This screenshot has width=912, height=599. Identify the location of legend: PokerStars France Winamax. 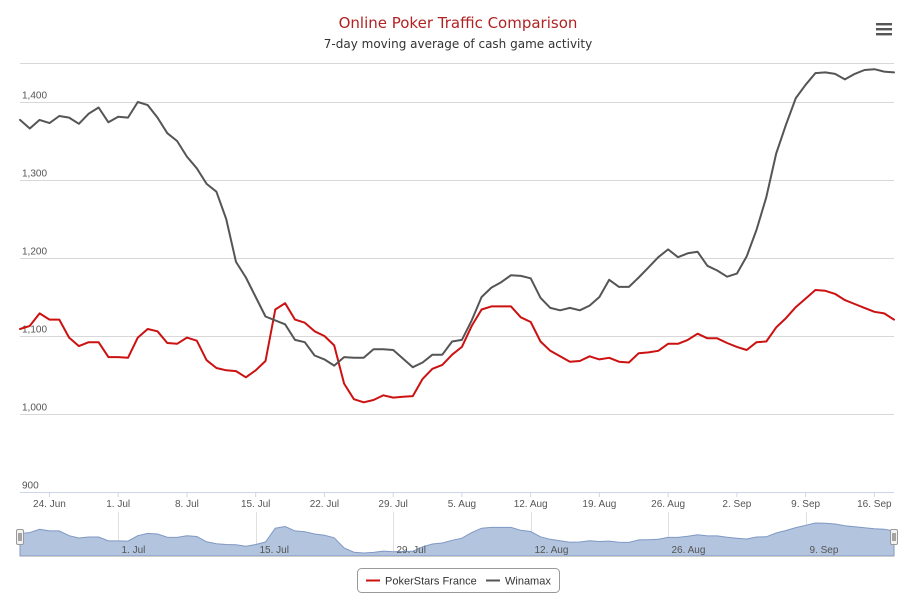
(458, 580).